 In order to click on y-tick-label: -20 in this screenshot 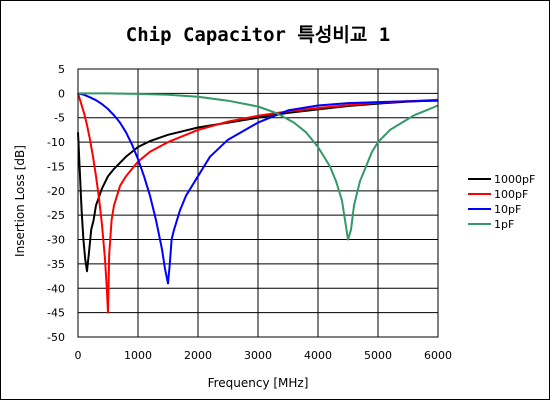, I will do `click(56, 191)`.